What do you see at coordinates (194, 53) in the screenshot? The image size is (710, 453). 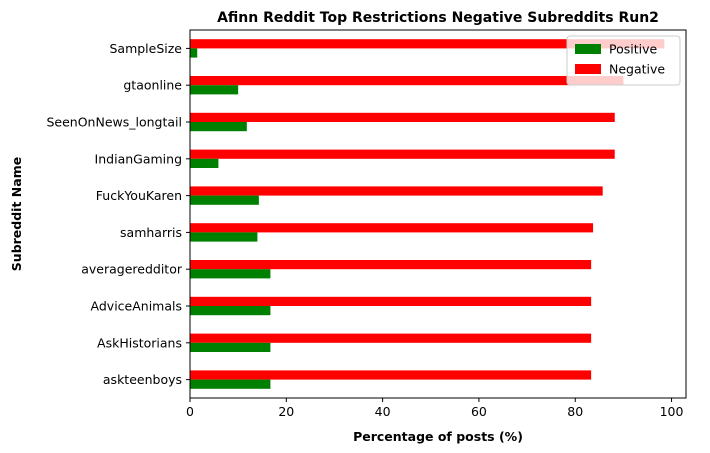 I see `bar-positive-samplesize` at bounding box center [194, 53].